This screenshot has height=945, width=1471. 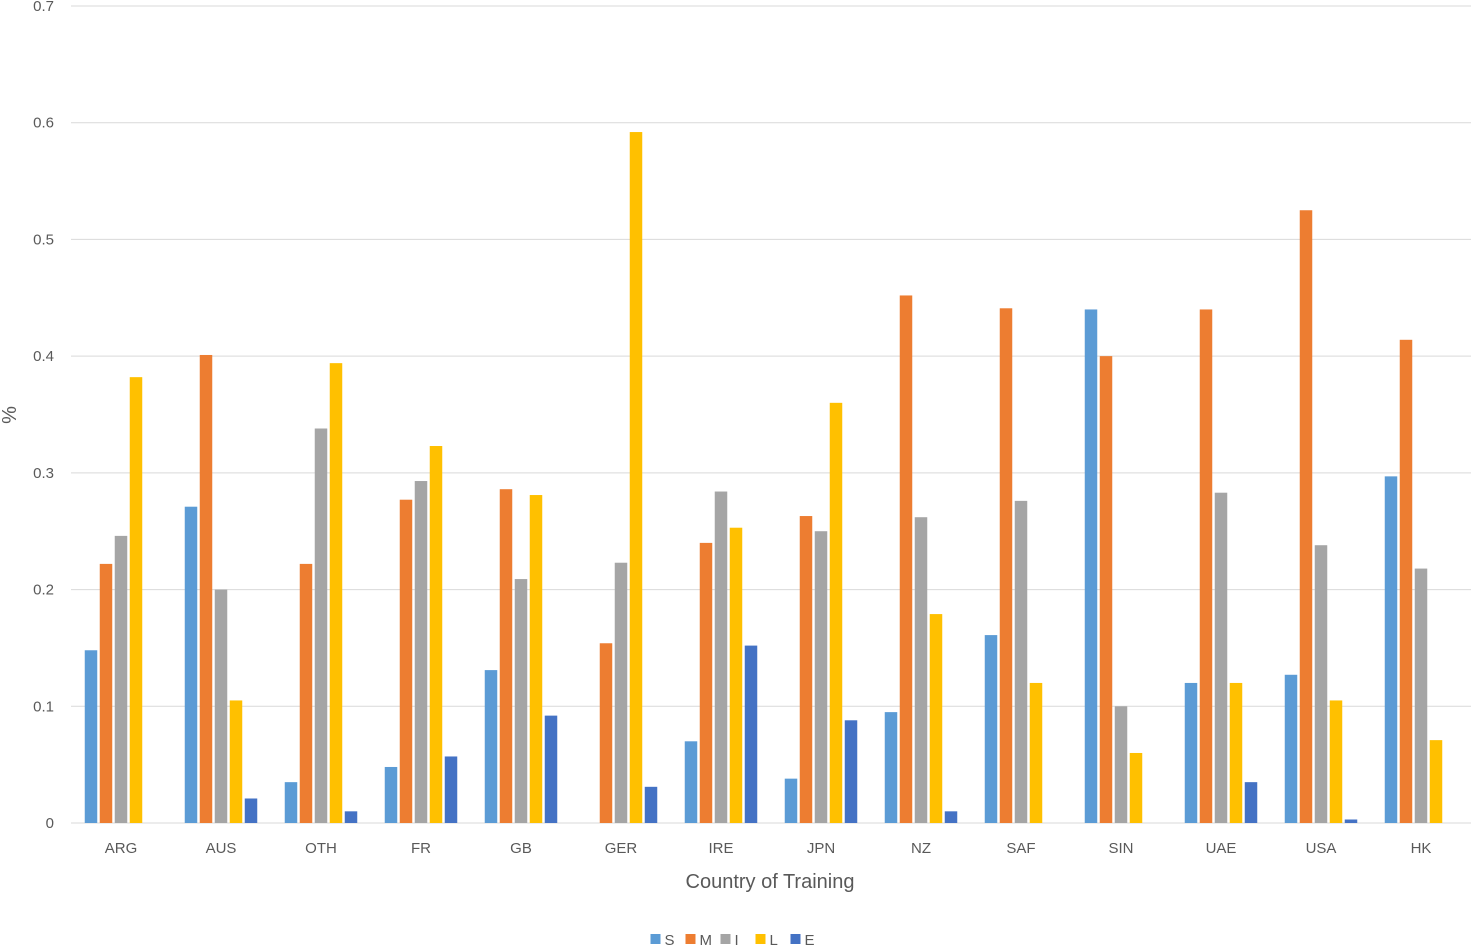 I want to click on legend-swatch-s, so click(x=655, y=939).